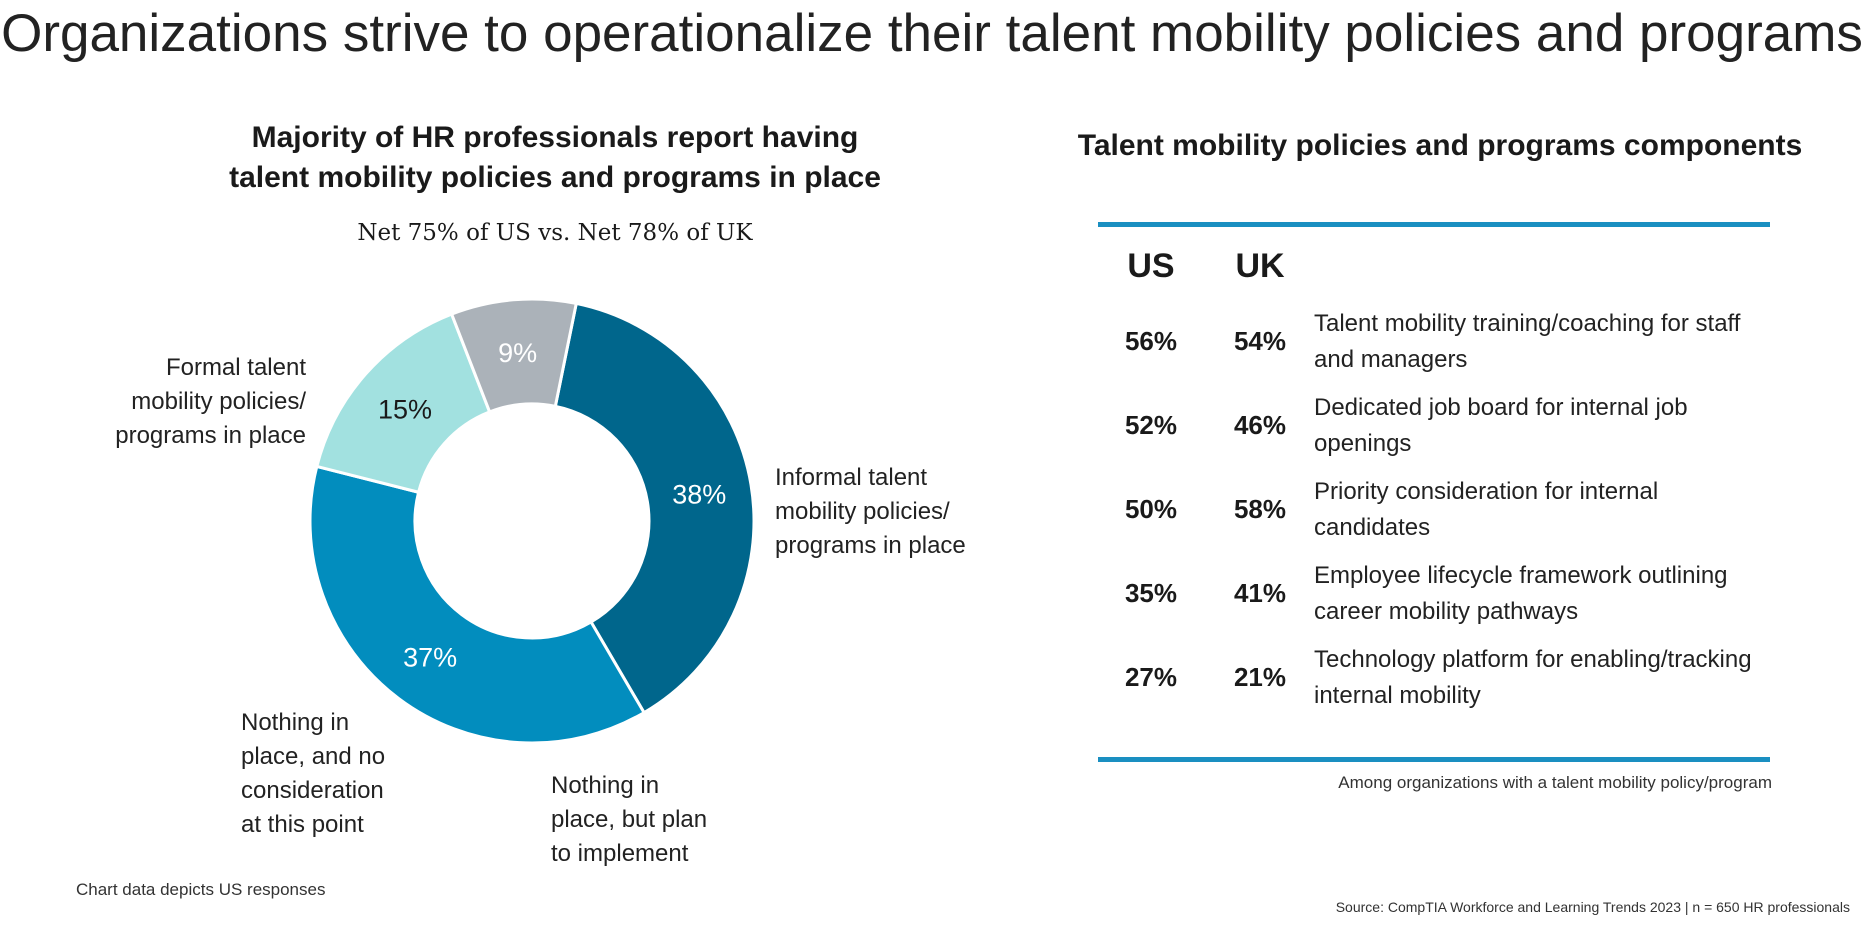  What do you see at coordinates (1260, 425) in the screenshot?
I see `uk-value: 46%` at bounding box center [1260, 425].